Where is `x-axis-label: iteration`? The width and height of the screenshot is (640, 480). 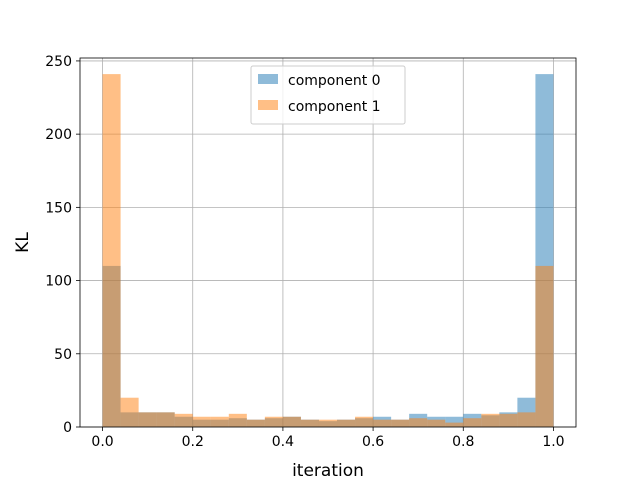
x-axis-label: iteration is located at coordinates (328, 470).